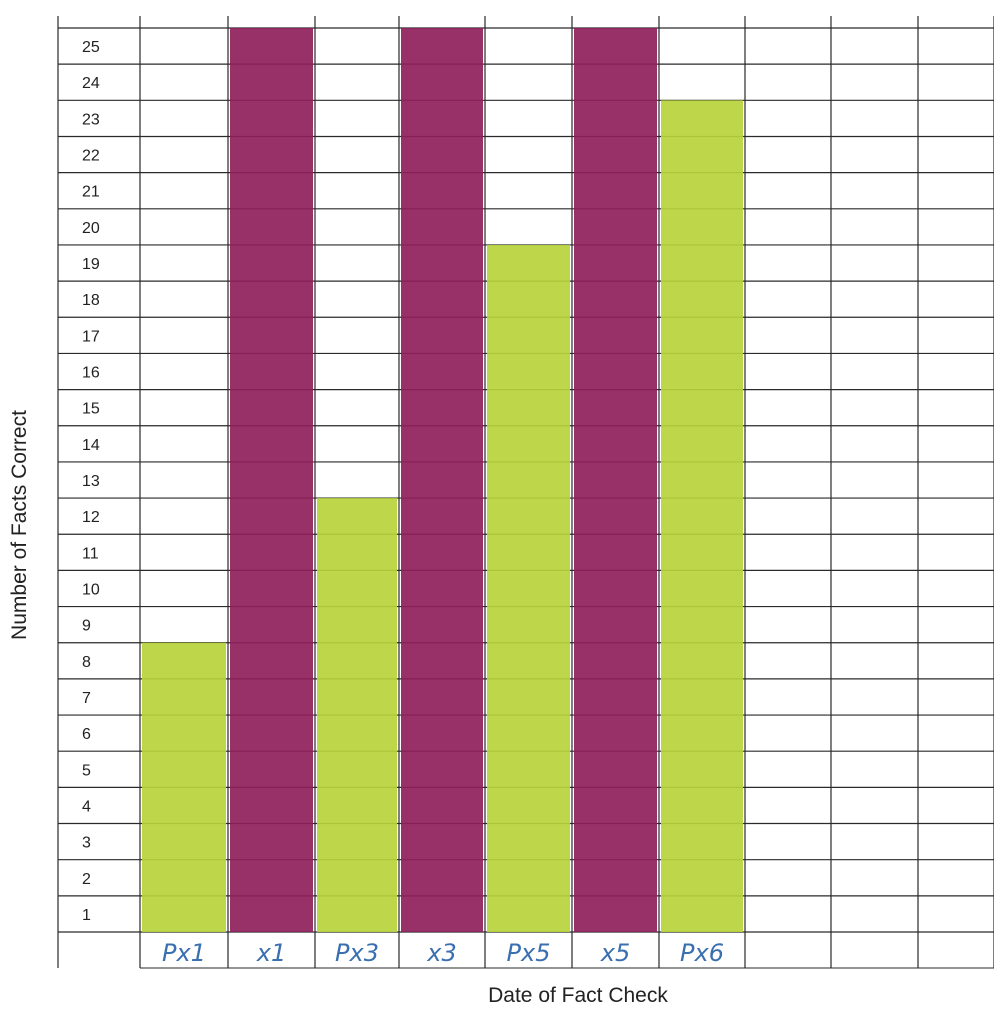 The width and height of the screenshot is (994, 1013). What do you see at coordinates (91, 409) in the screenshot?
I see `y-tick-label: 15` at bounding box center [91, 409].